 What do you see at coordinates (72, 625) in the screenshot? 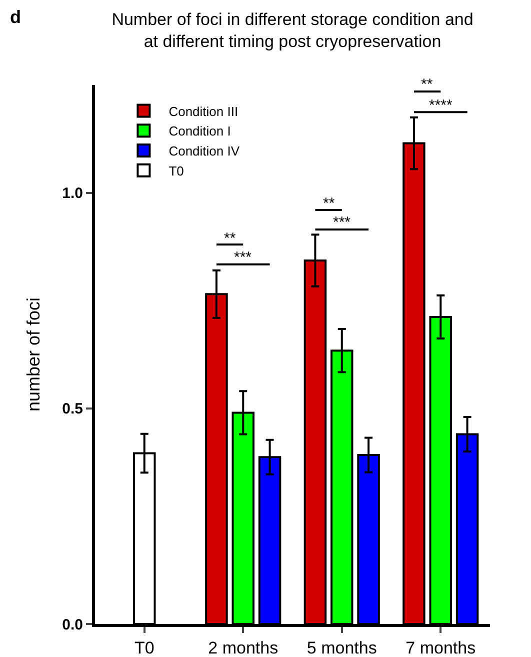
I see `y-tick-label: 0.0` at bounding box center [72, 625].